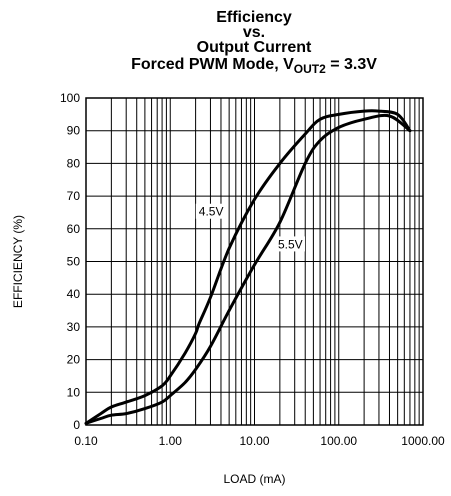 Image resolution: width=451 pixels, height=496 pixels. I want to click on y-tick-label: 30, so click(74, 327).